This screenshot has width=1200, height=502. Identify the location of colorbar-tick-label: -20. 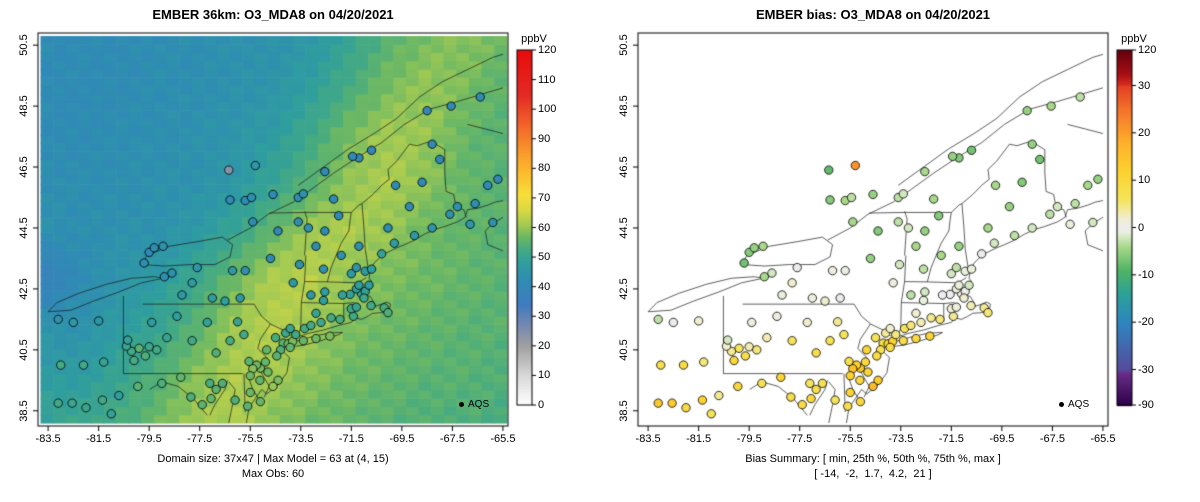
(1146, 322).